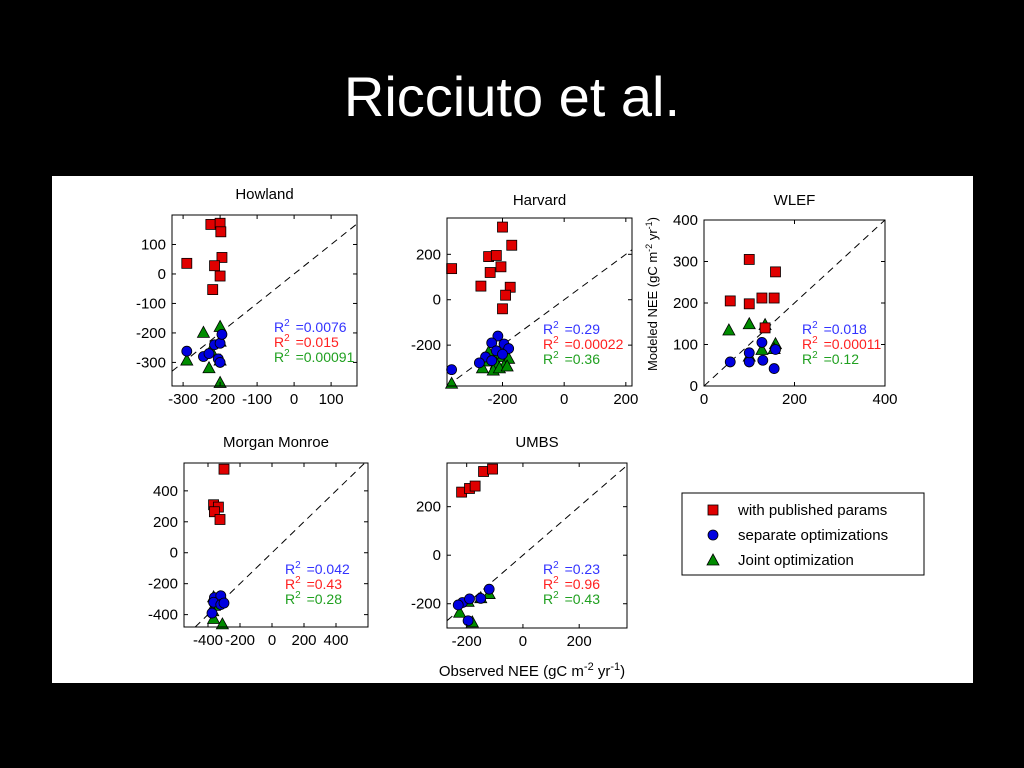 This screenshot has height=768, width=1024. Describe the element at coordinates (842, 343) in the screenshot. I see `r2-annotation-published: R2 =0.00011` at that location.